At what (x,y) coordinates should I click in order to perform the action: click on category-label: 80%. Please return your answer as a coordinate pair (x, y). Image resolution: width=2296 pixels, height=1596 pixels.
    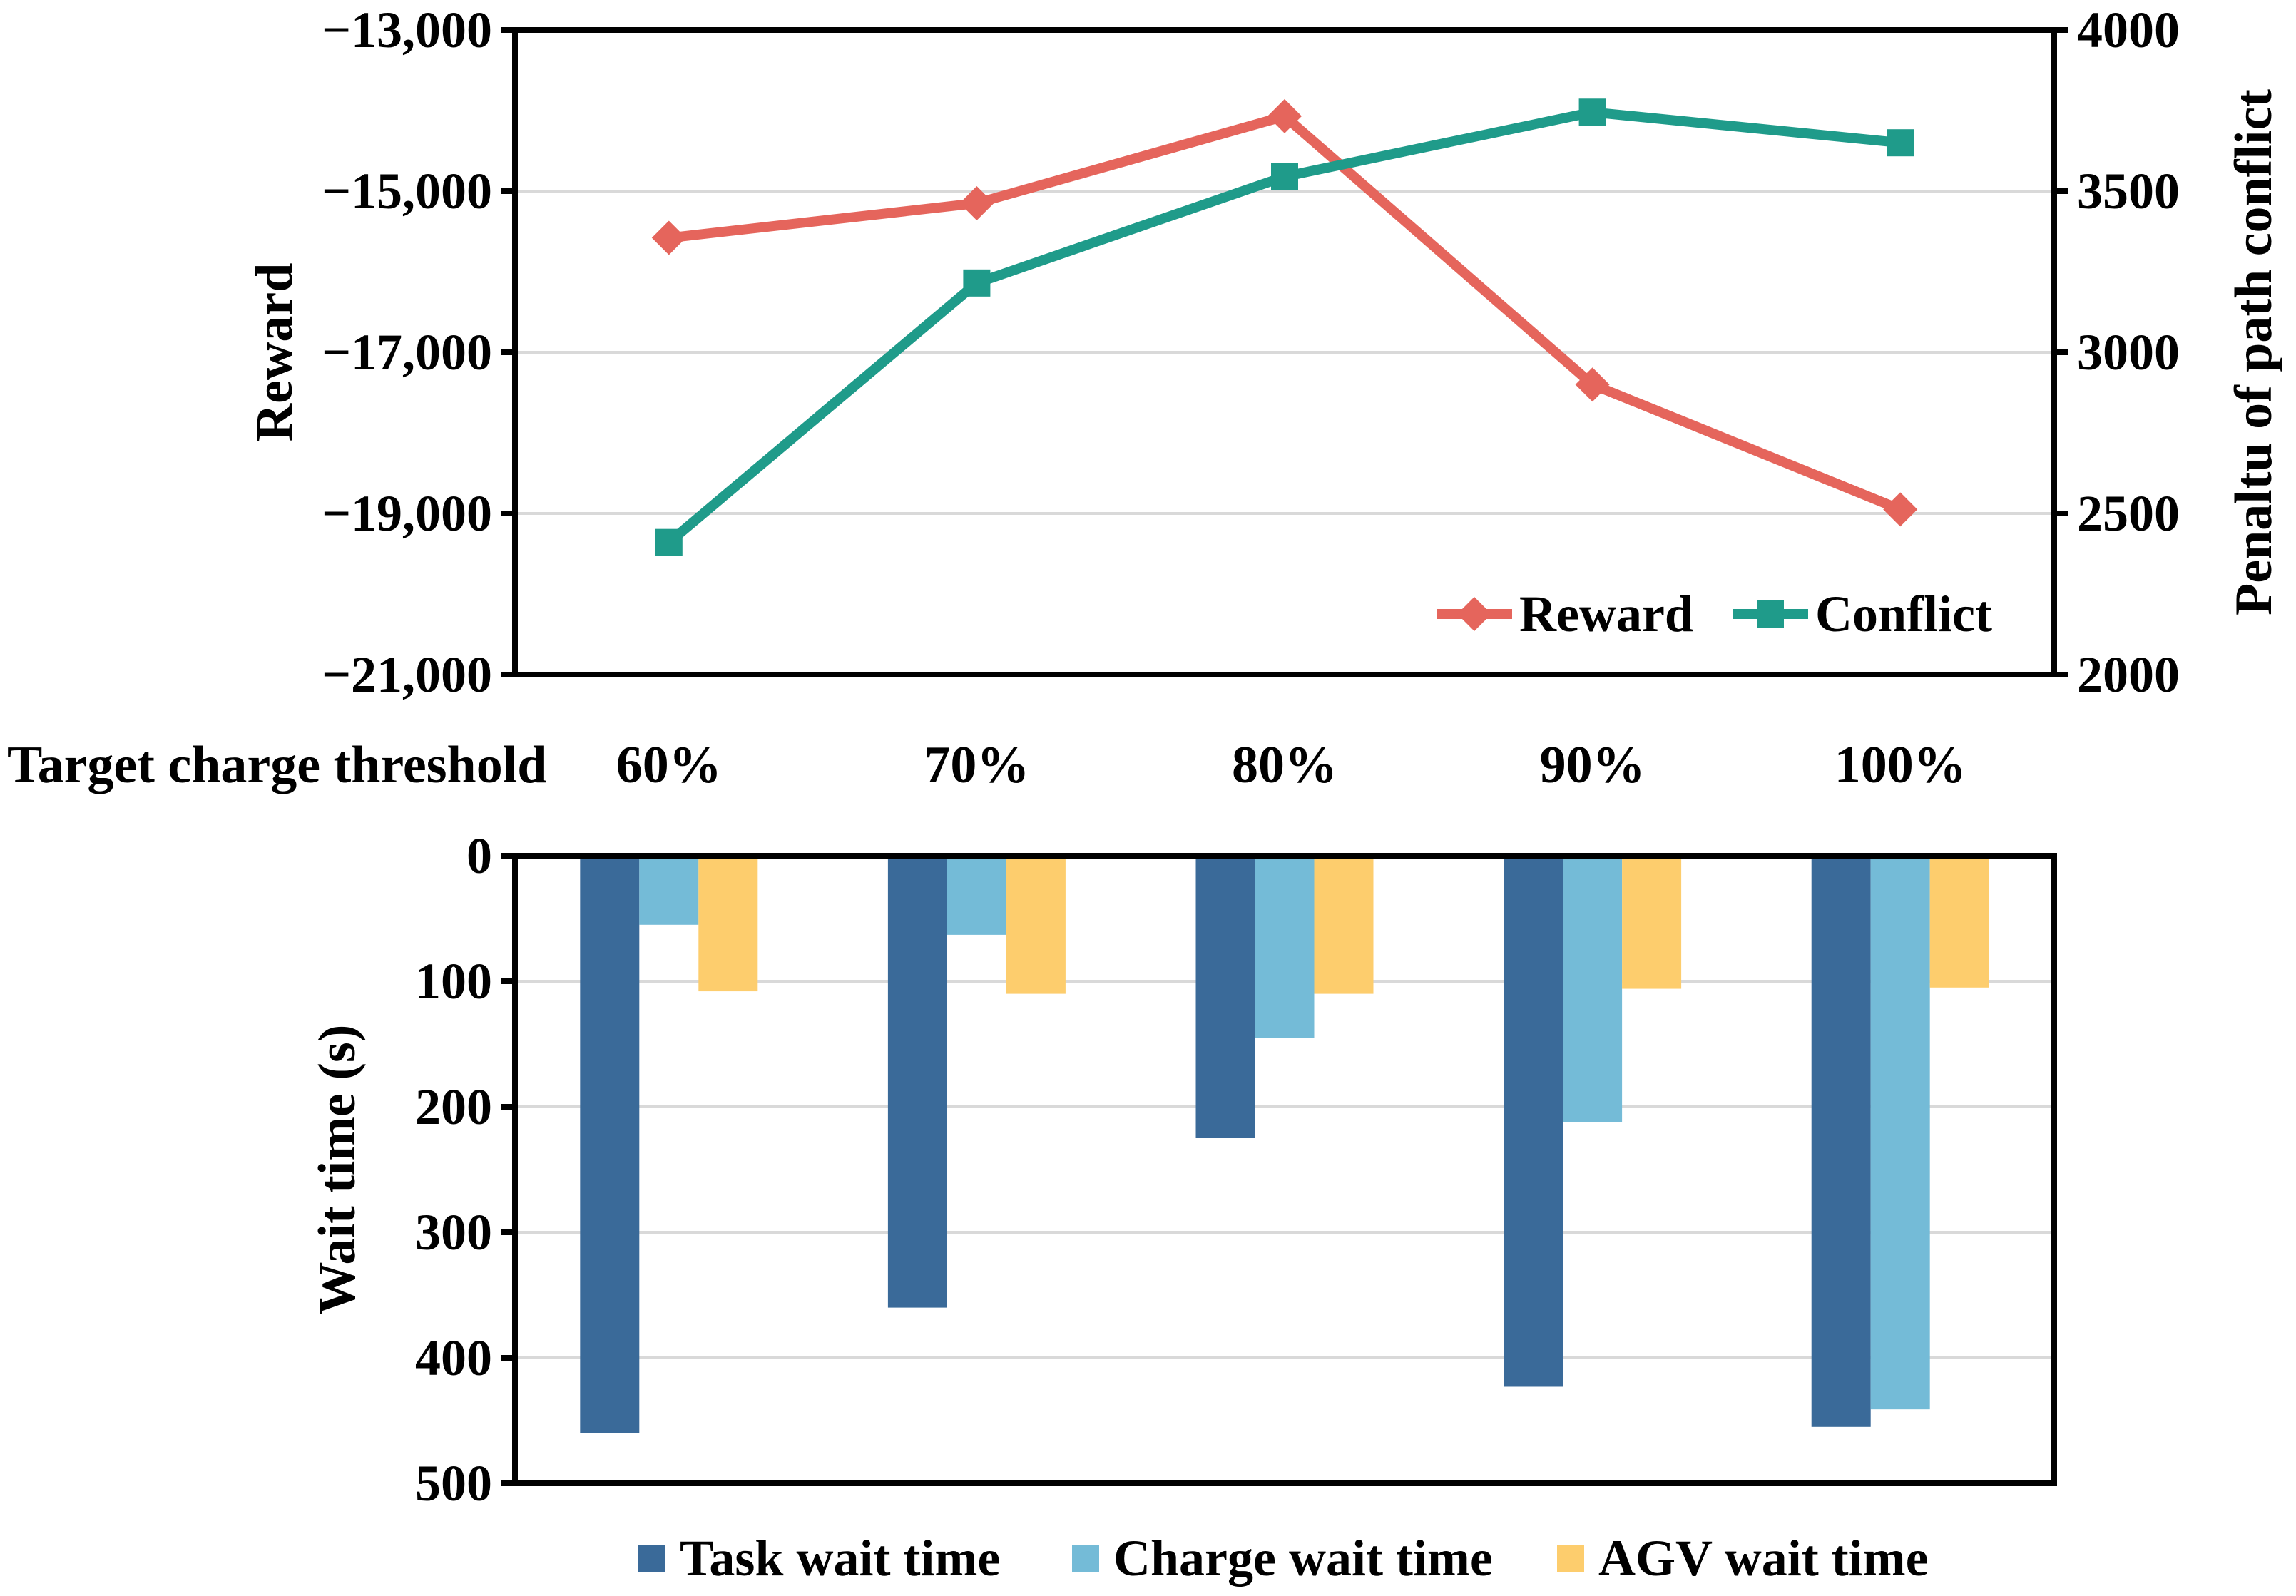
    Looking at the image, I should click on (1284, 765).